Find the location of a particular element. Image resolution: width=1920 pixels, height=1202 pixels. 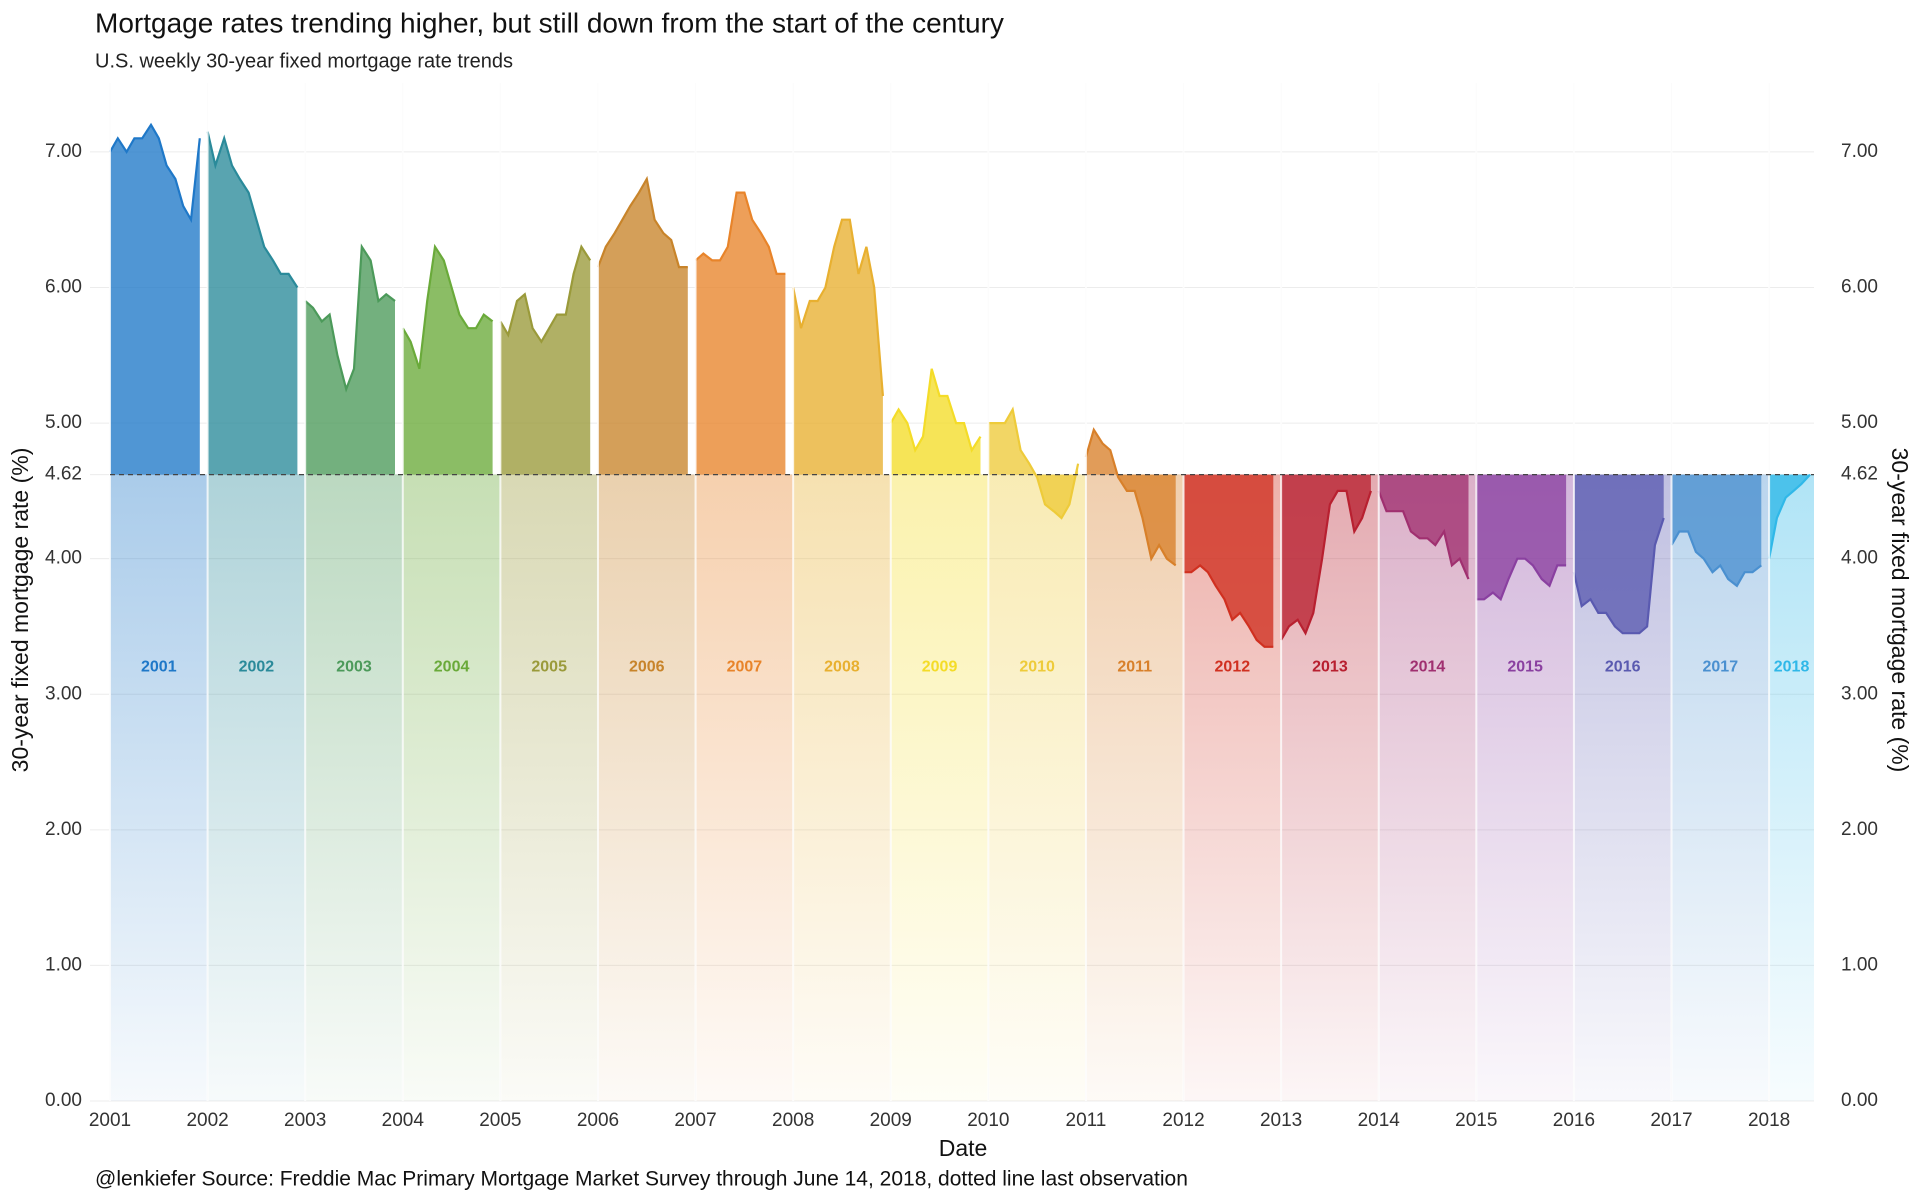

x-tick-label: 2003 is located at coordinates (305, 1120).